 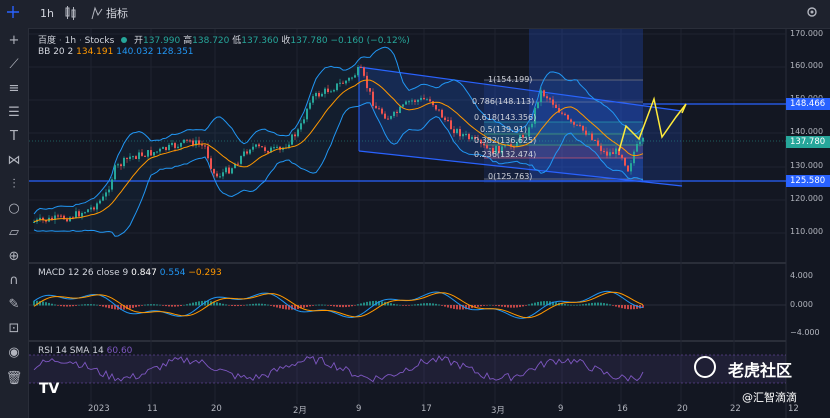 I want to click on rsi-legend: RSI 14 SMA 14 60.60, so click(x=85, y=351).